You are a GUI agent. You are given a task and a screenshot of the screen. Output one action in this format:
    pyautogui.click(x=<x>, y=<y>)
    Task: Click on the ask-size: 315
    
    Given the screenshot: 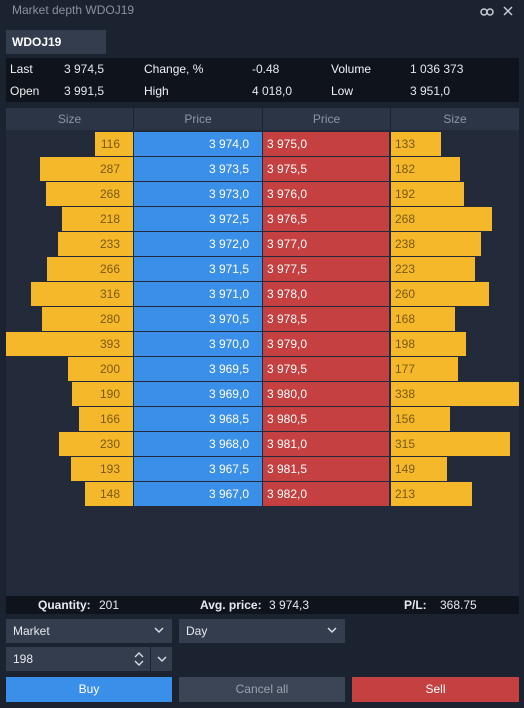 What is the action you would take?
    pyautogui.click(x=405, y=444)
    